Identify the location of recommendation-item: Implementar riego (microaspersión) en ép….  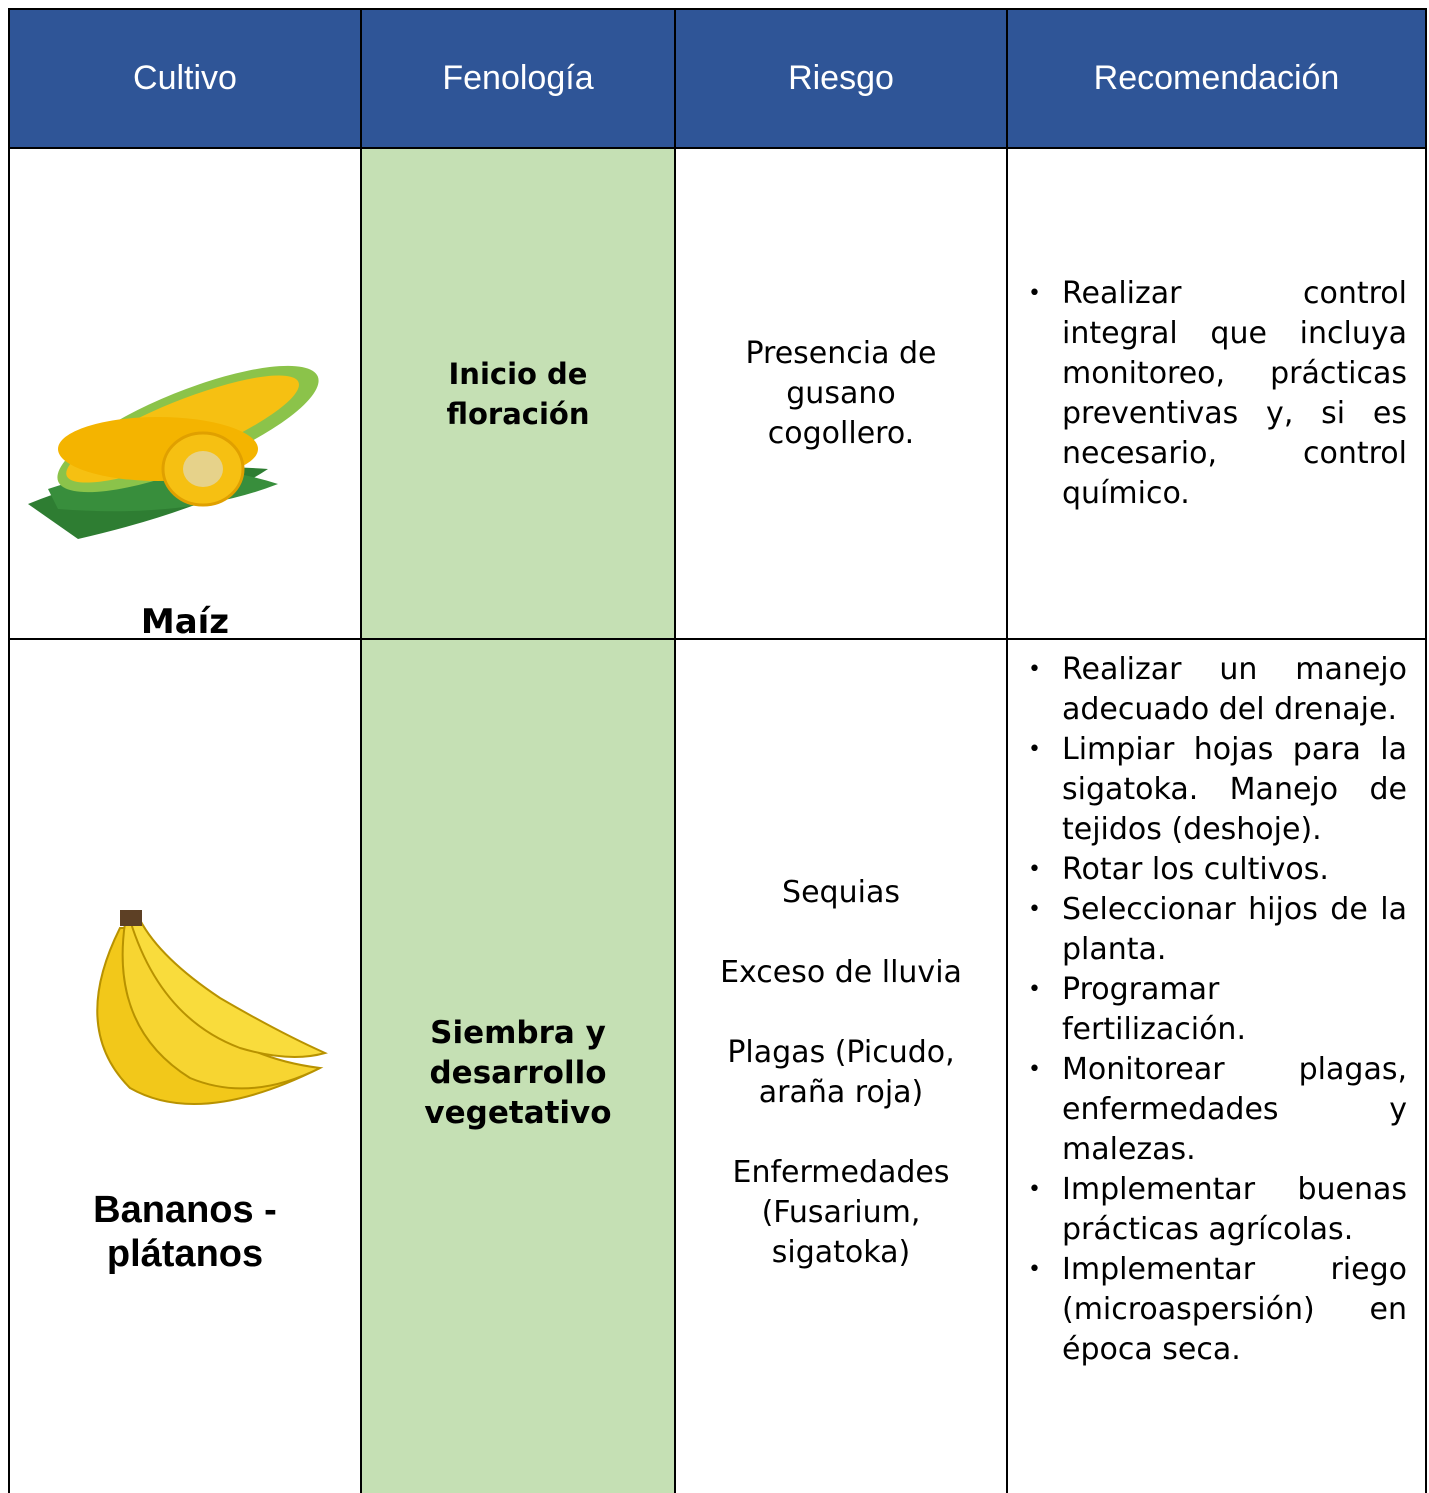
(1217, 1310).